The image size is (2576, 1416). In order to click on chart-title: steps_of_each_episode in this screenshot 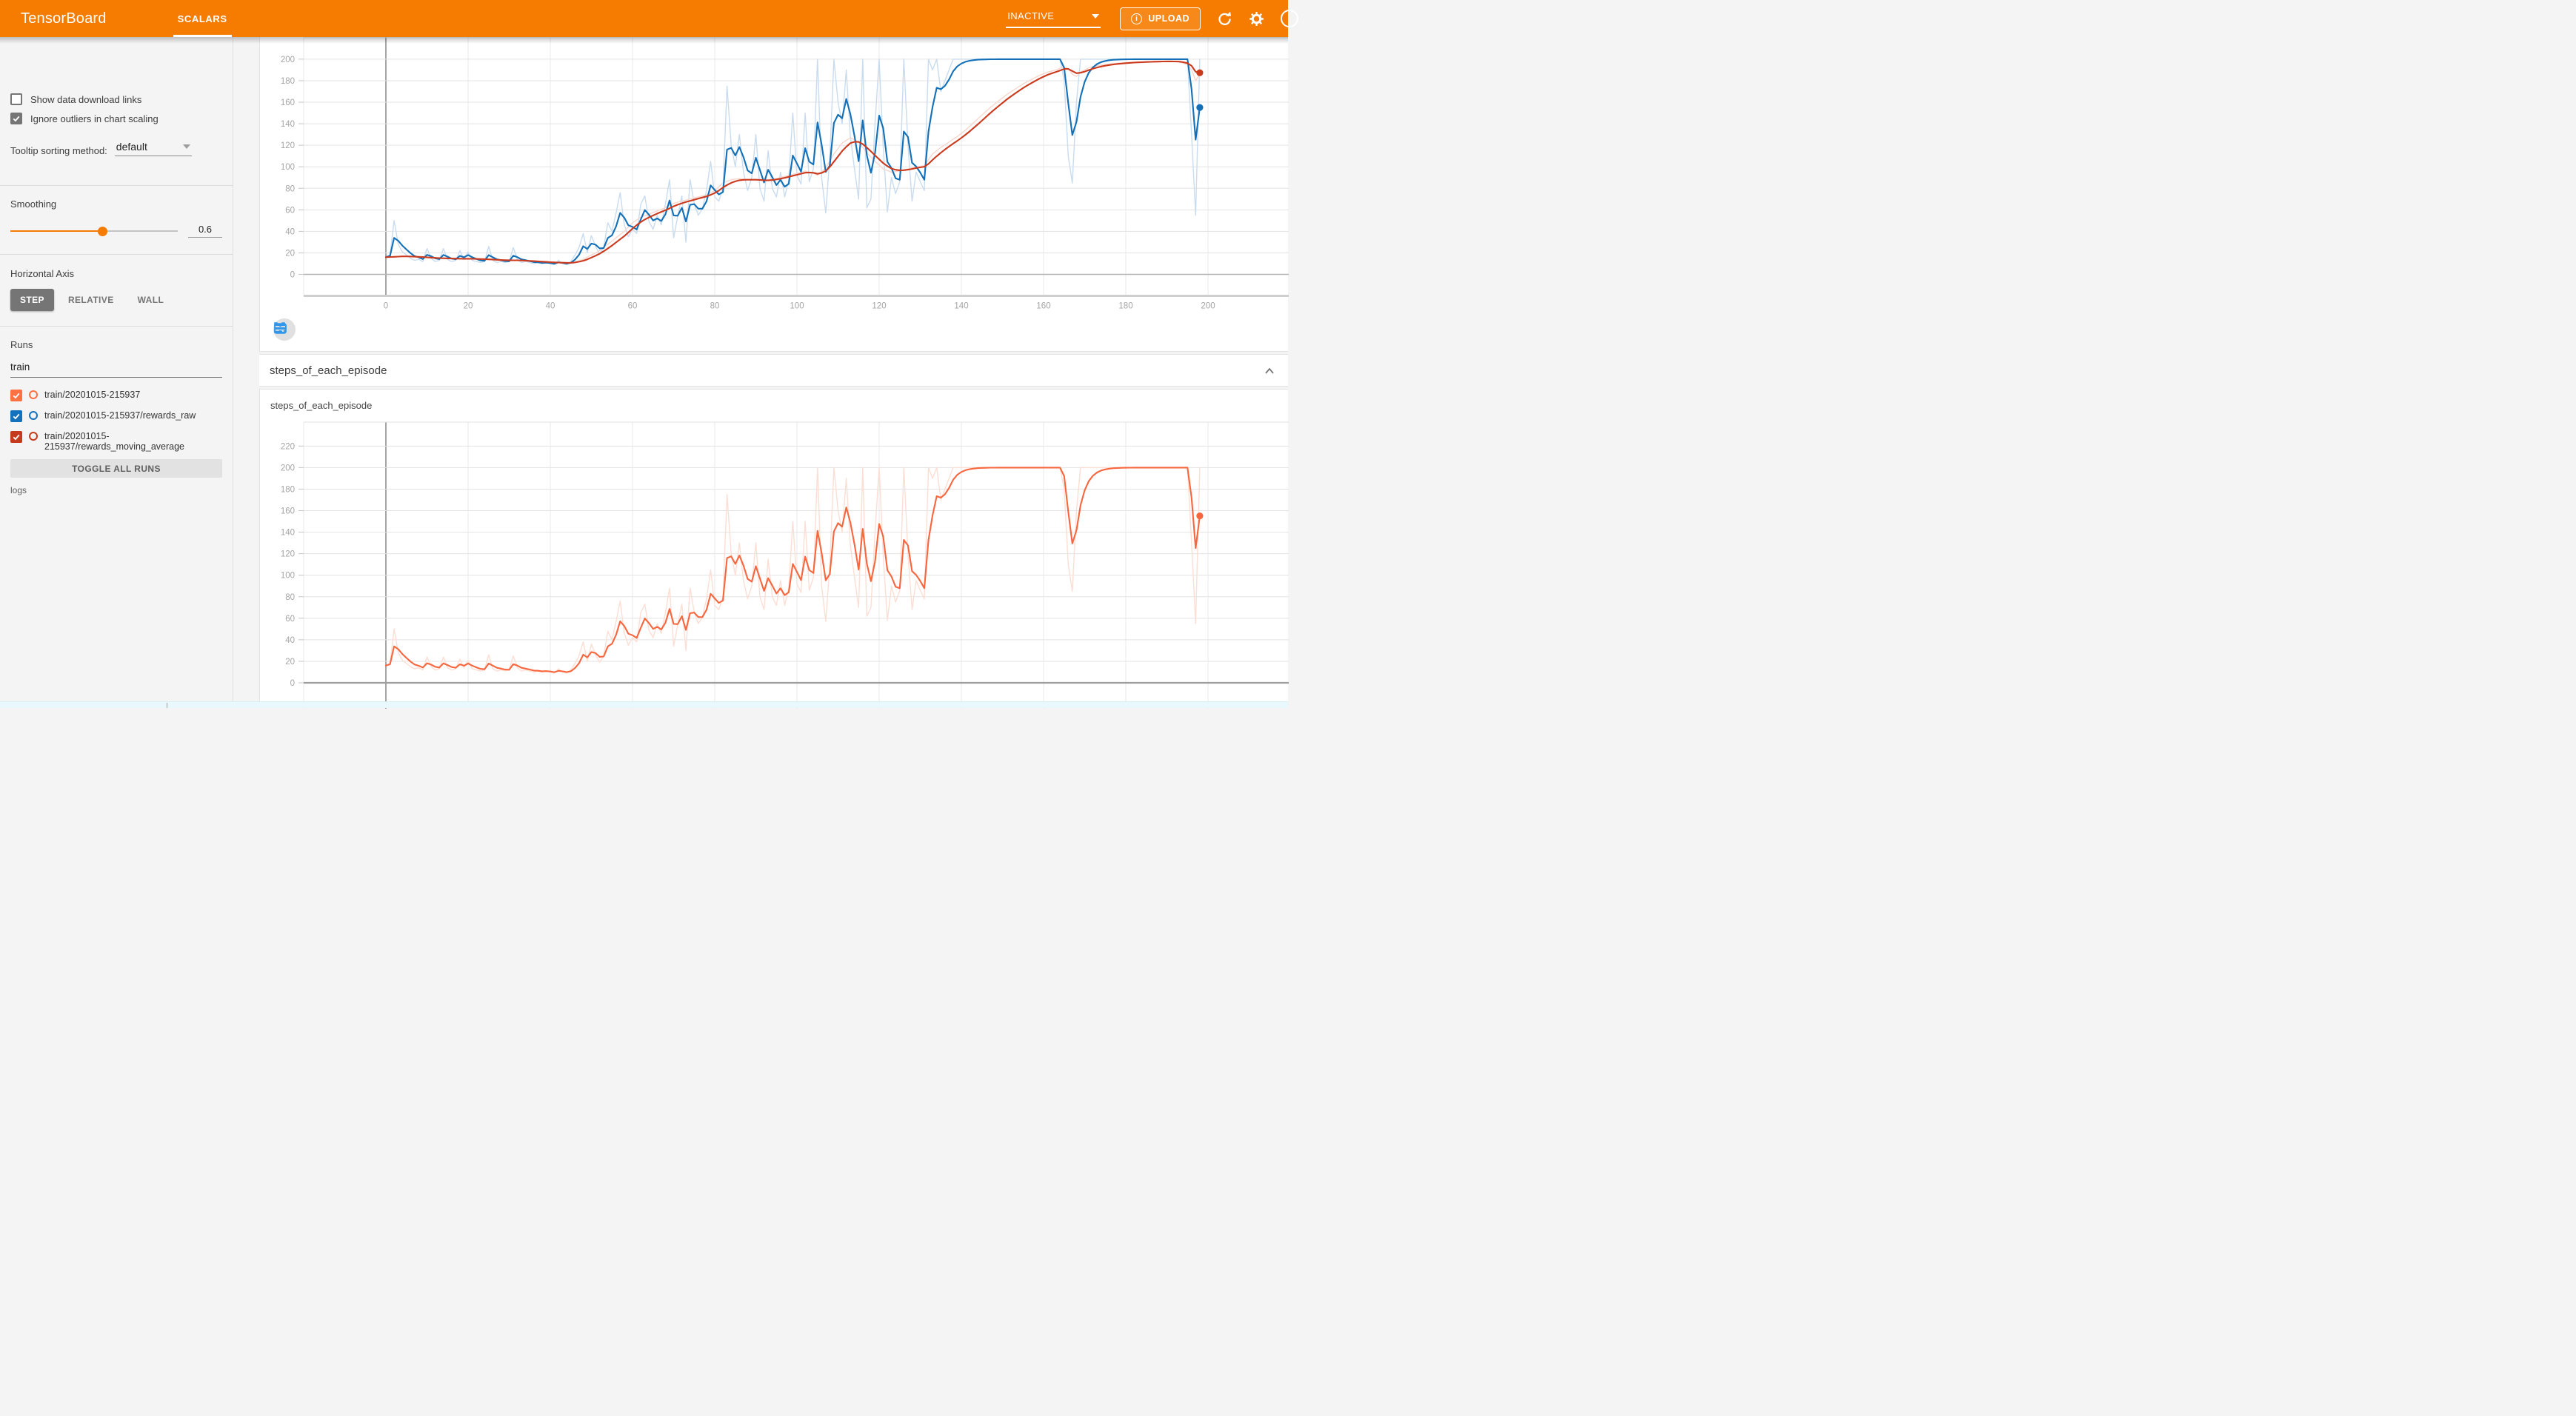, I will do `click(321, 405)`.